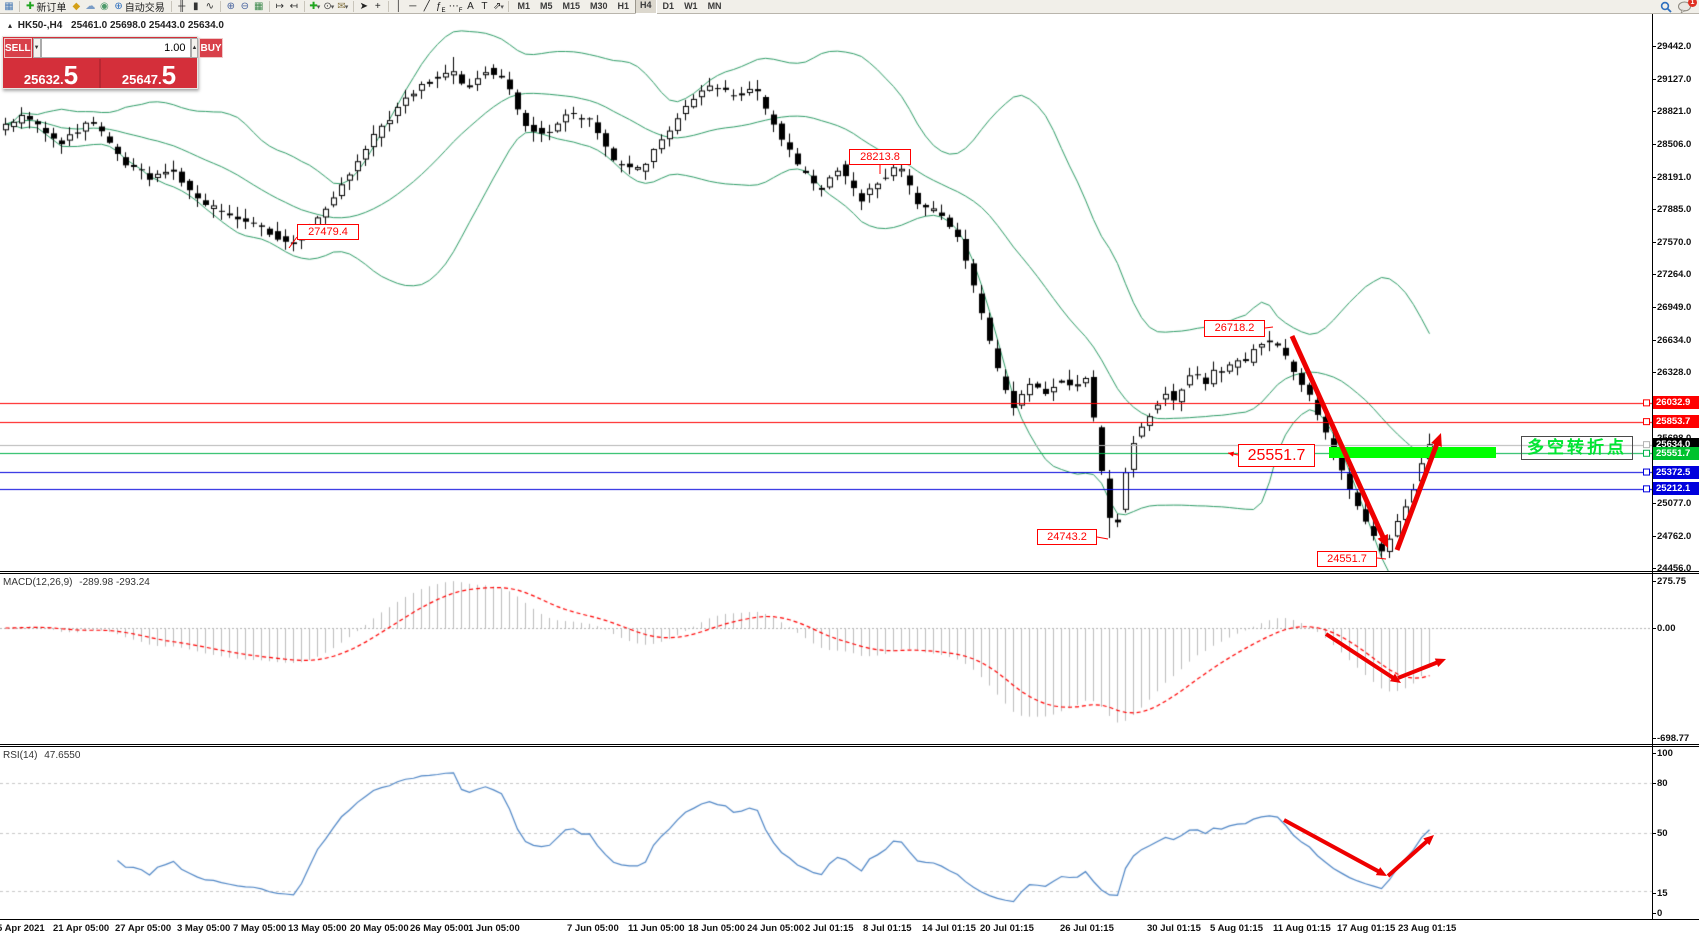  What do you see at coordinates (332, 7) in the screenshot?
I see `periods-icon-dropdown: ▾` at bounding box center [332, 7].